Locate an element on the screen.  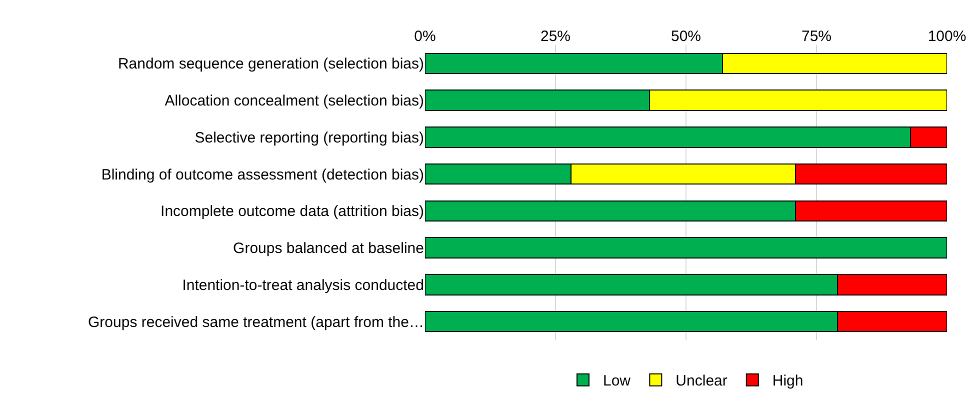
legend-label: High is located at coordinates (788, 381).